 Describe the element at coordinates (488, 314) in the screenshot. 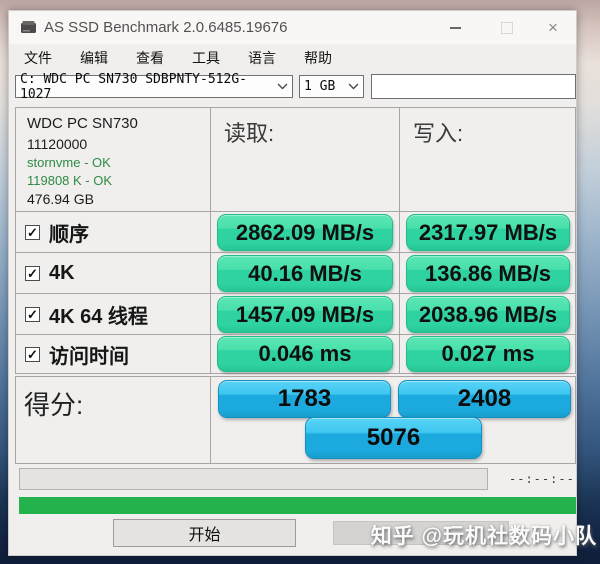

I see `4k64-write-result: 2038.96 MB/s` at that location.